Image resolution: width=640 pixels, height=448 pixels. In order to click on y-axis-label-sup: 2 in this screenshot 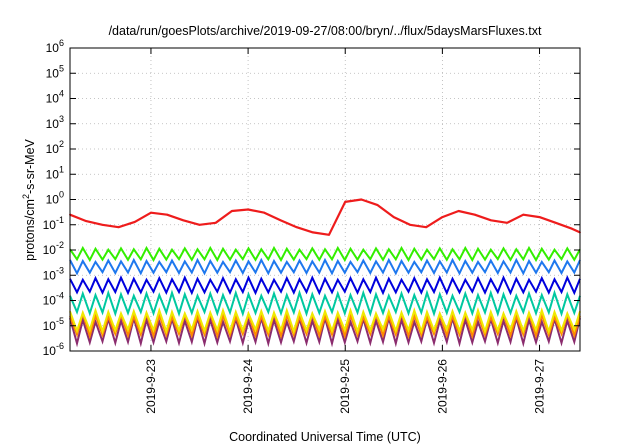, I will do `click(26, 196)`.